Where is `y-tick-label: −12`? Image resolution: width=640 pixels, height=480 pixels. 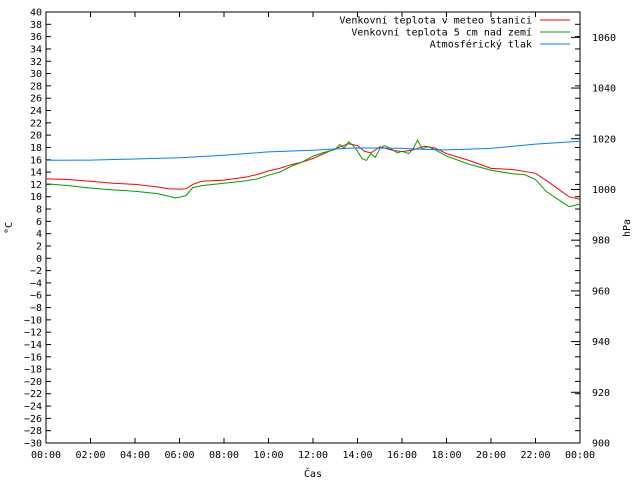
y-tick-label: −12 is located at coordinates (33, 333).